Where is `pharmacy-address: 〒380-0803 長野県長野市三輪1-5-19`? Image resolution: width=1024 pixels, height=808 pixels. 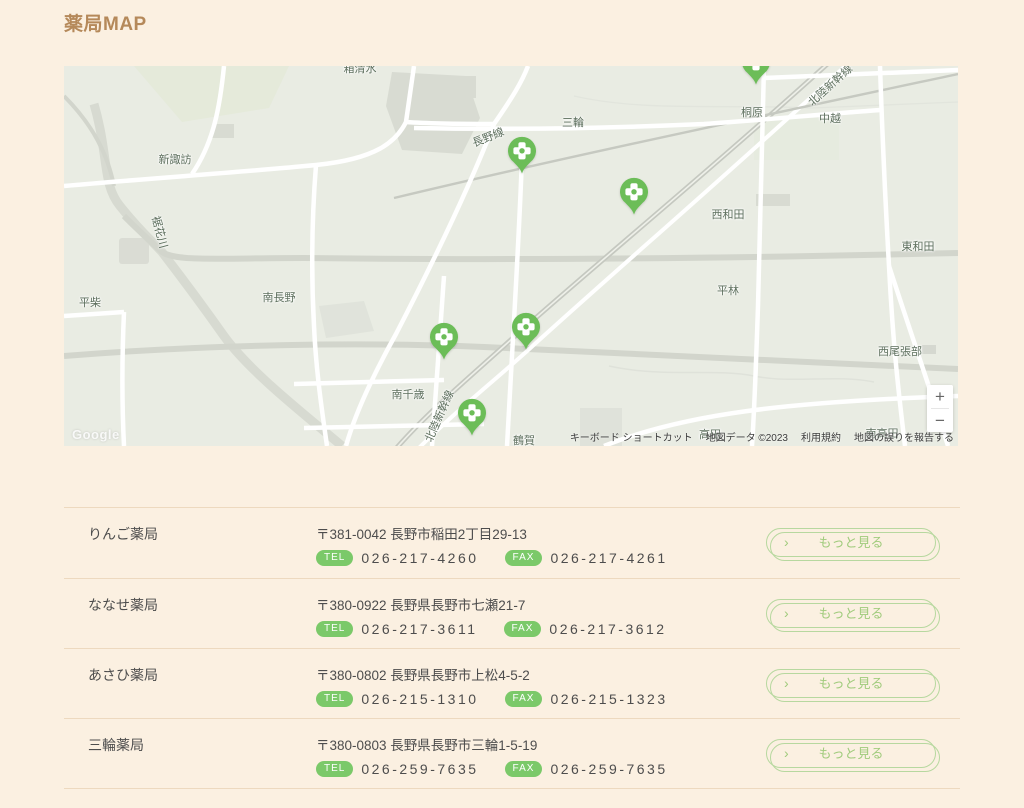 pharmacy-address: 〒380-0803 長野県長野市三輪1-5-19 is located at coordinates (427, 745).